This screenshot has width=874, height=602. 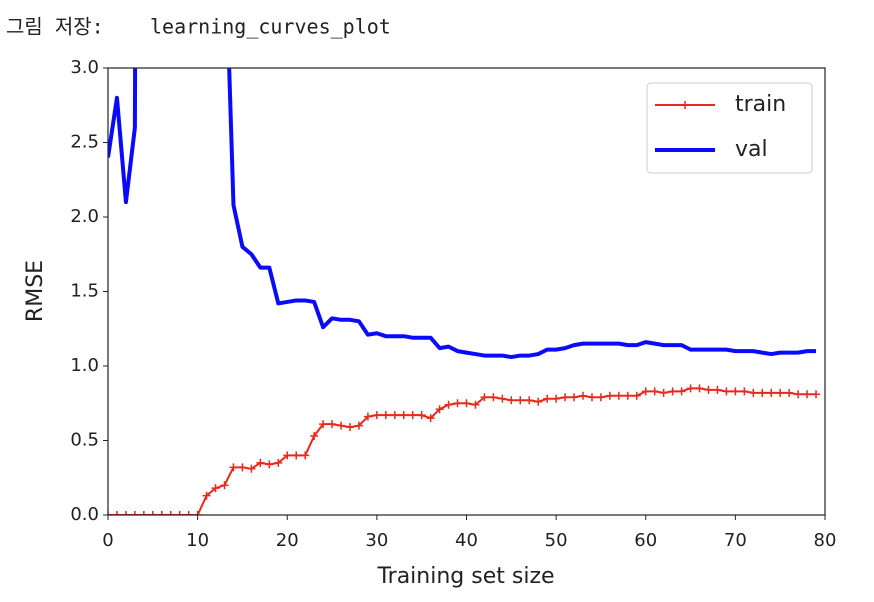 I want to click on legend-box, so click(x=729, y=128).